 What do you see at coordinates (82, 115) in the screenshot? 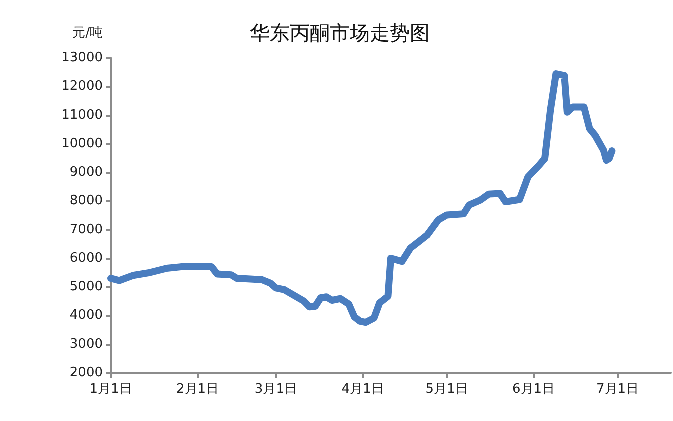
I see `y-tick-label: 11000` at bounding box center [82, 115].